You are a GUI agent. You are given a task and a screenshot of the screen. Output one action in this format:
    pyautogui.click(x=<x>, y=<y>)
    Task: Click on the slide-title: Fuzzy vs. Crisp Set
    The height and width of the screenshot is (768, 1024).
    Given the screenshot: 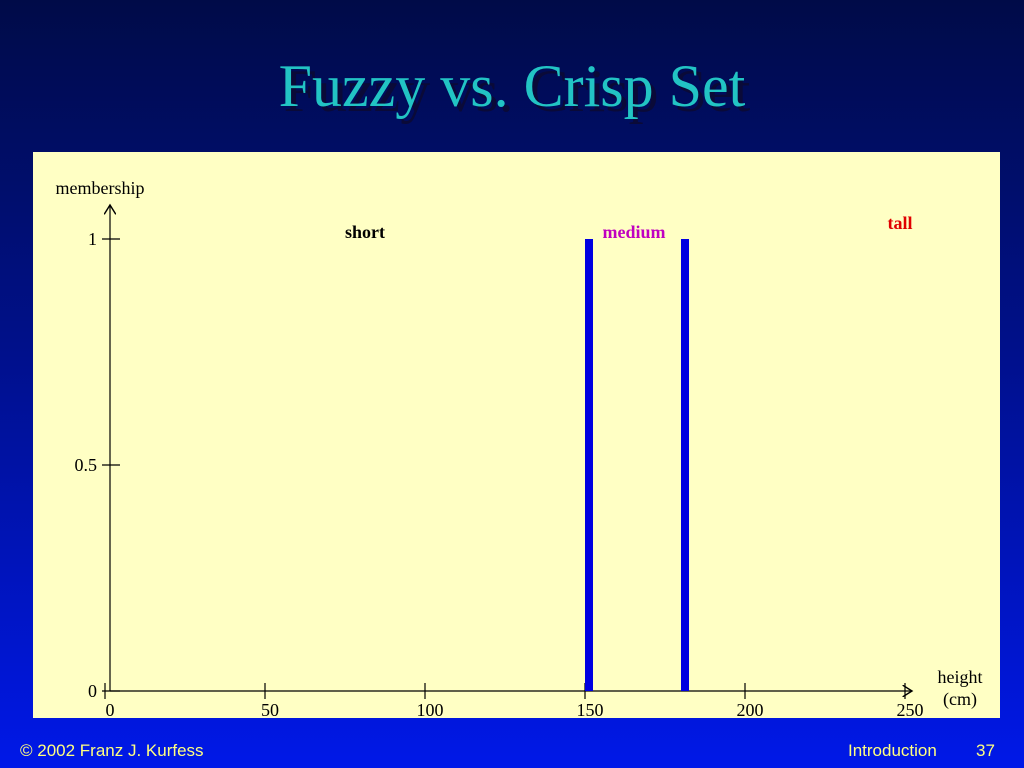 What is the action you would take?
    pyautogui.click(x=512, y=86)
    